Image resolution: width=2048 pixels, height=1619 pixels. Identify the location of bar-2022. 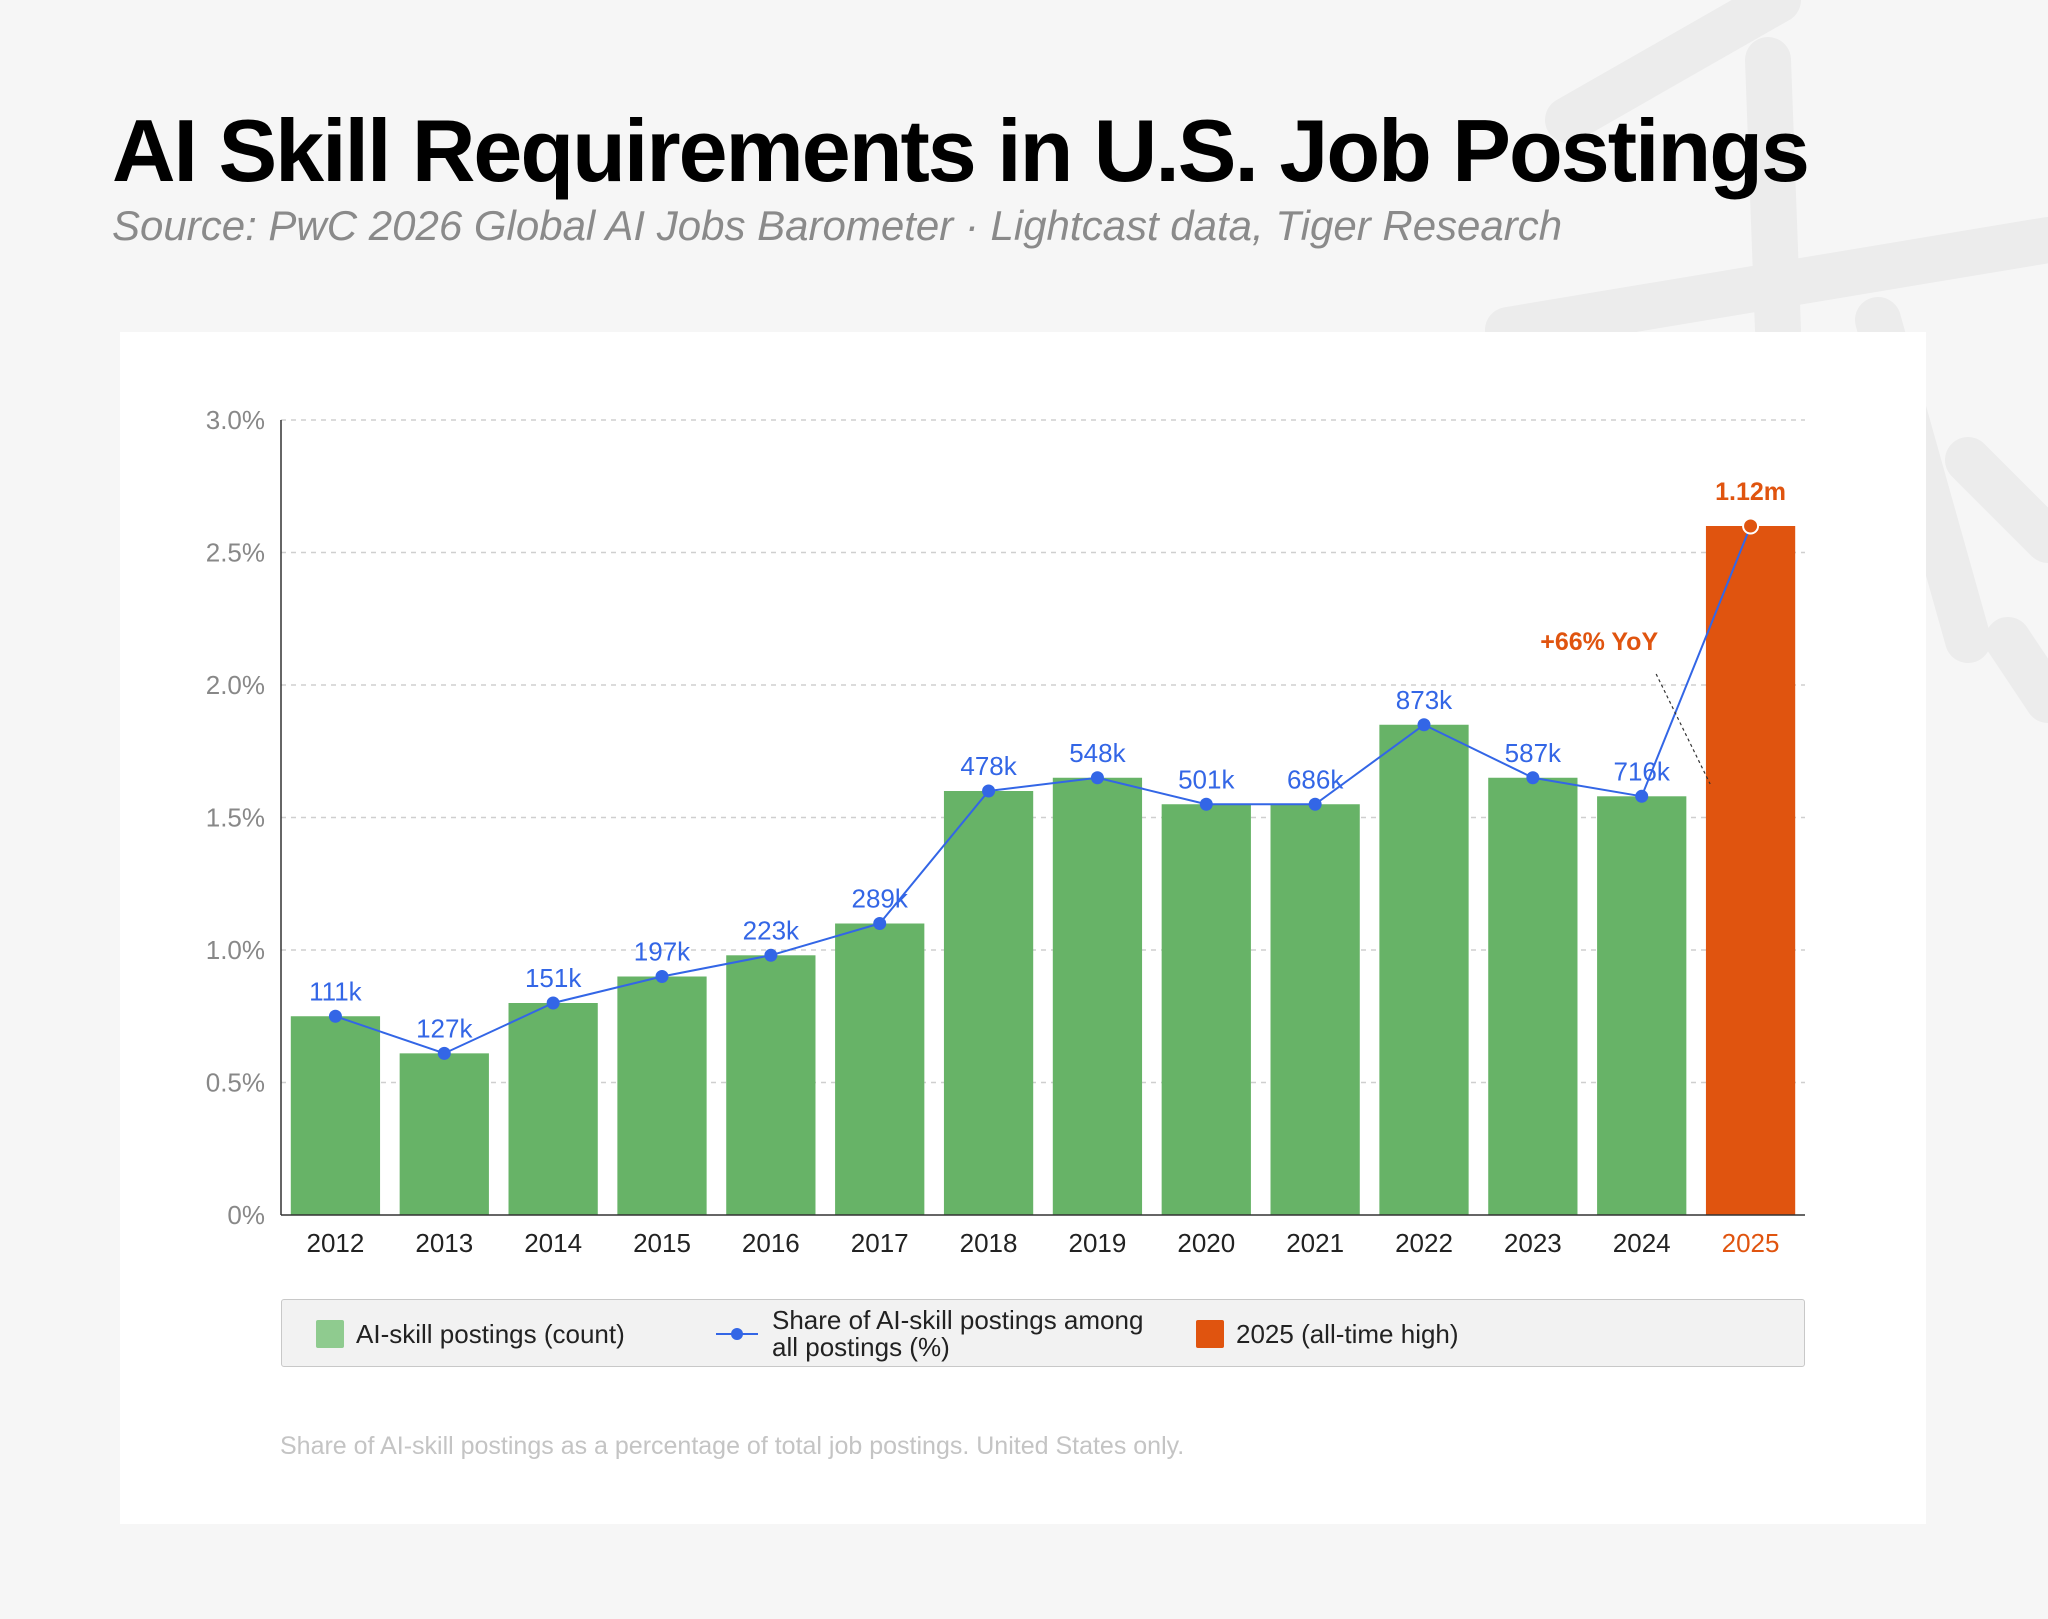
(1424, 969).